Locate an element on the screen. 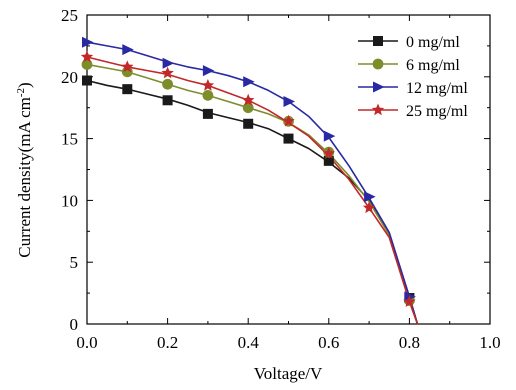  y-axis-title-superscript: -2 is located at coordinates (21, 92).